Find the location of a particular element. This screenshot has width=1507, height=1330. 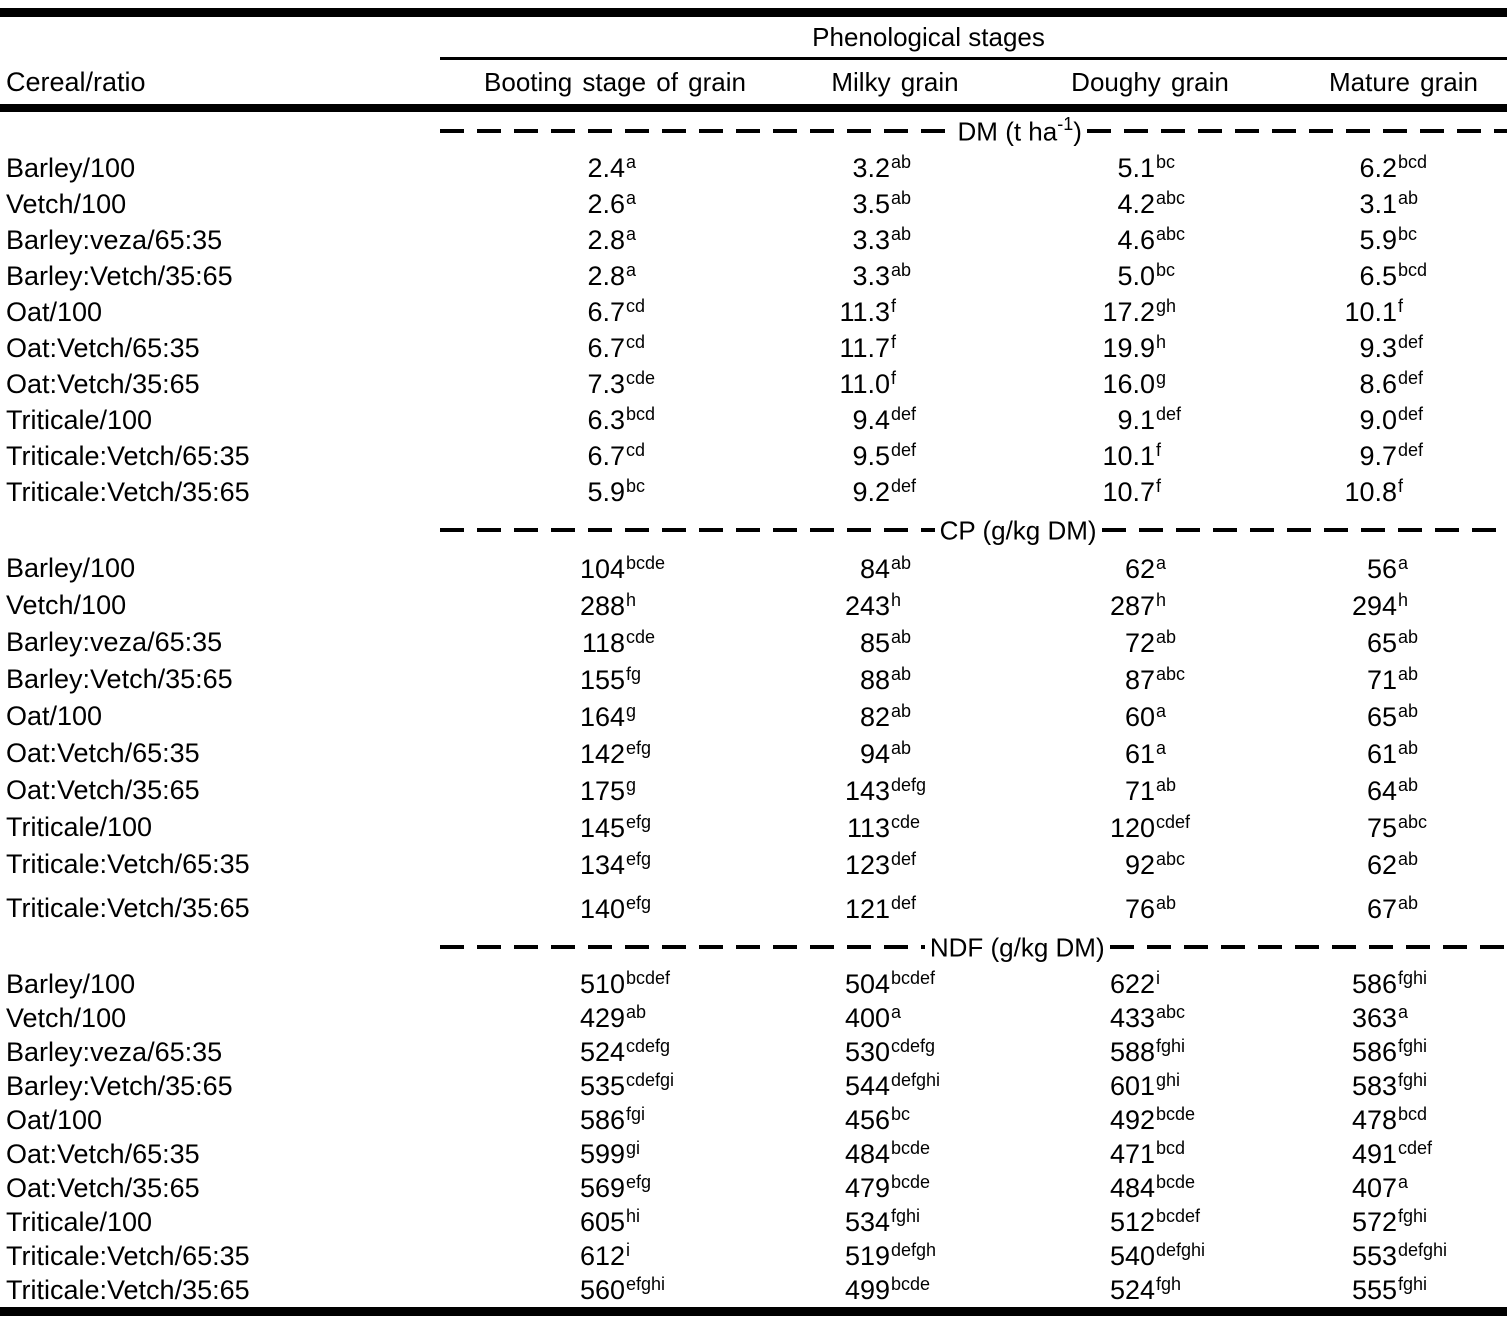

data-cell: 88ab is located at coordinates (885, 679).